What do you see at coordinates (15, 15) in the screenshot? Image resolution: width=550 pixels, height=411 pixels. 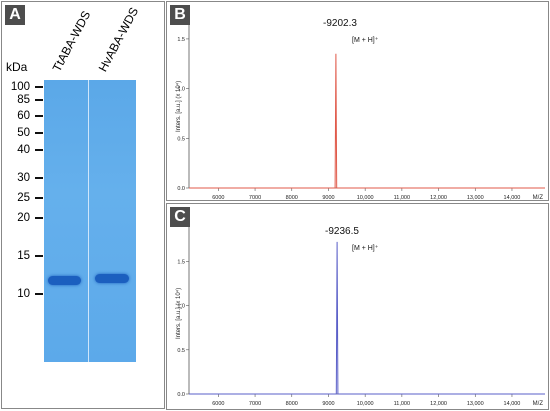 I see `panel-a-label: A` at bounding box center [15, 15].